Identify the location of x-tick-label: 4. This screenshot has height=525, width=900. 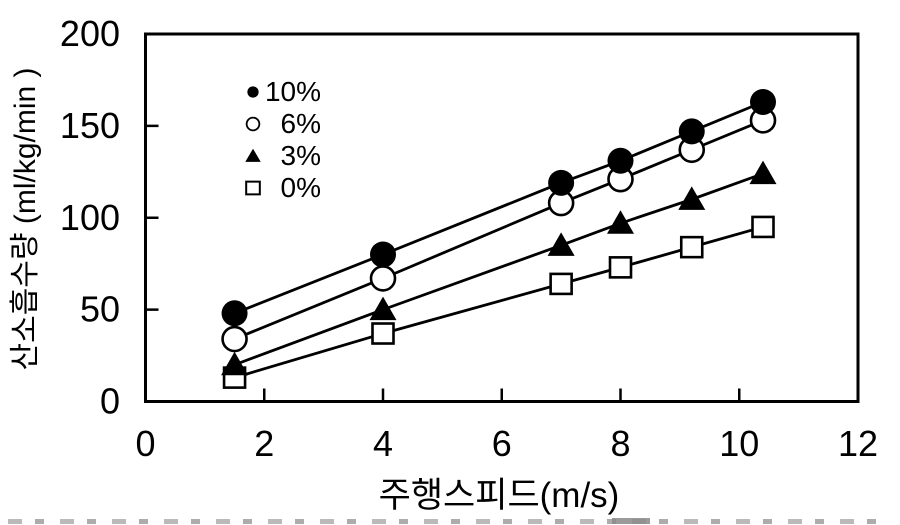
(383, 443).